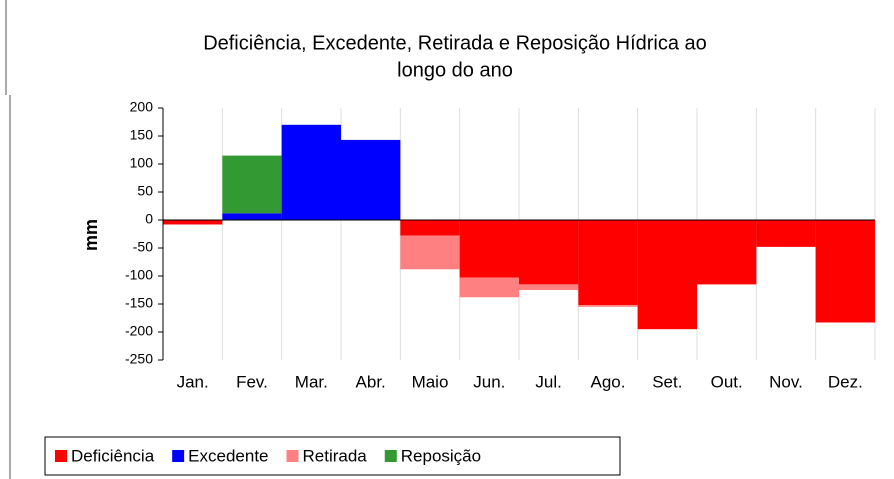  Describe the element at coordinates (455, 70) in the screenshot. I see `chart-title: longo do ano` at that location.